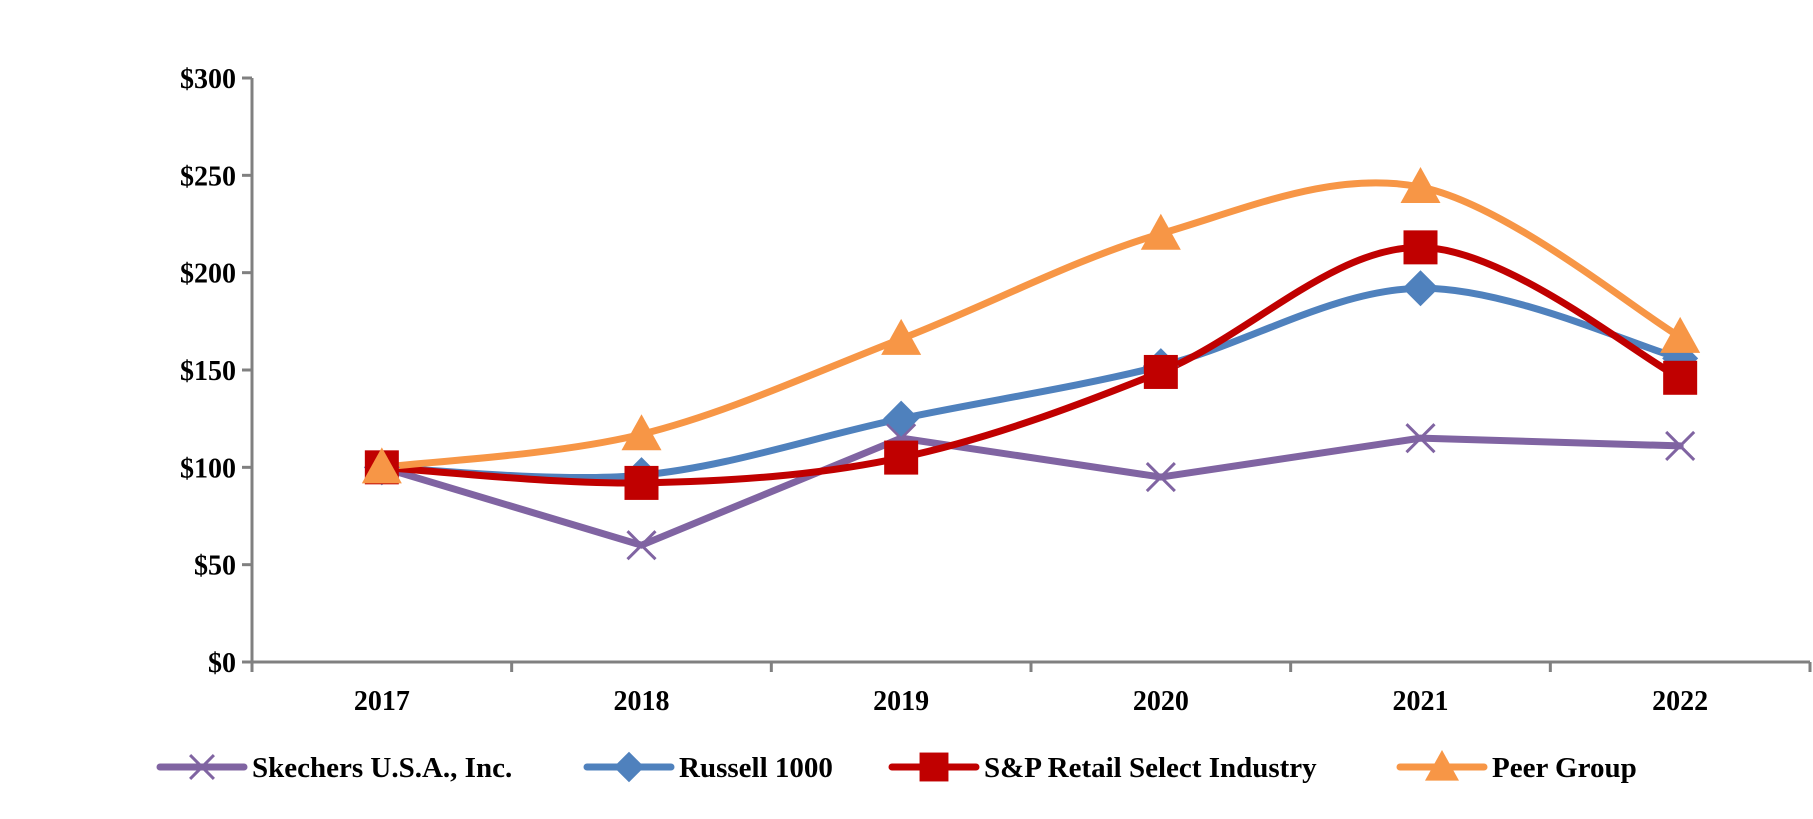 The height and width of the screenshot is (819, 1813). I want to click on y-tick-label: $50, so click(215, 566).